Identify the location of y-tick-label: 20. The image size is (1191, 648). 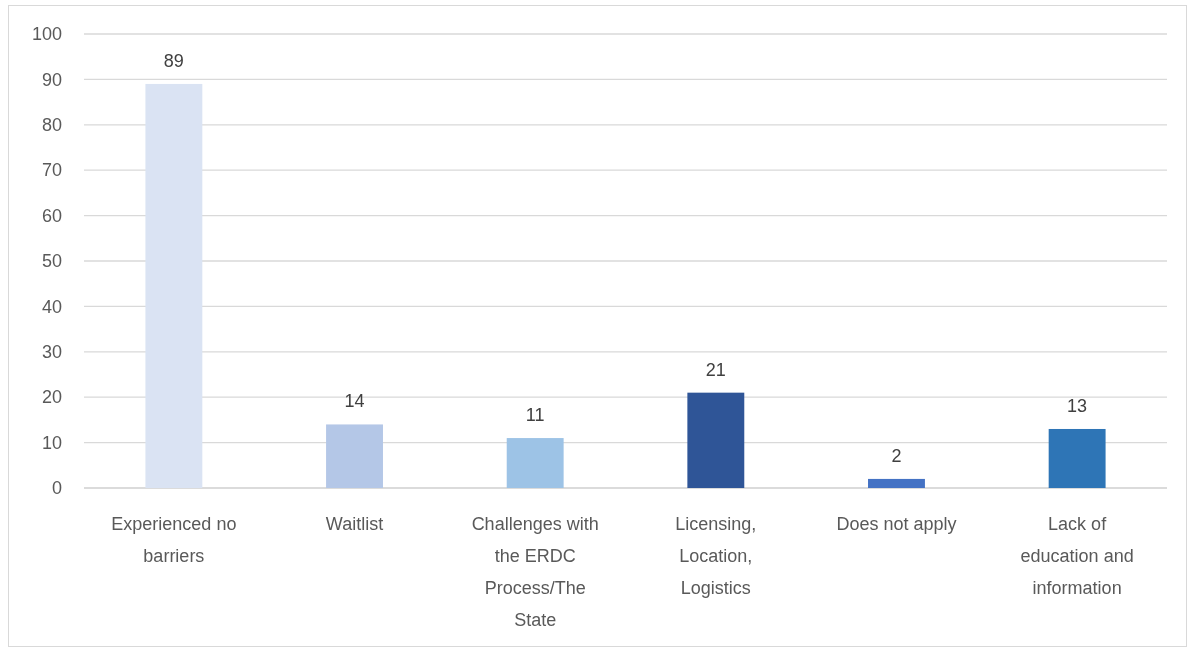
(51, 397).